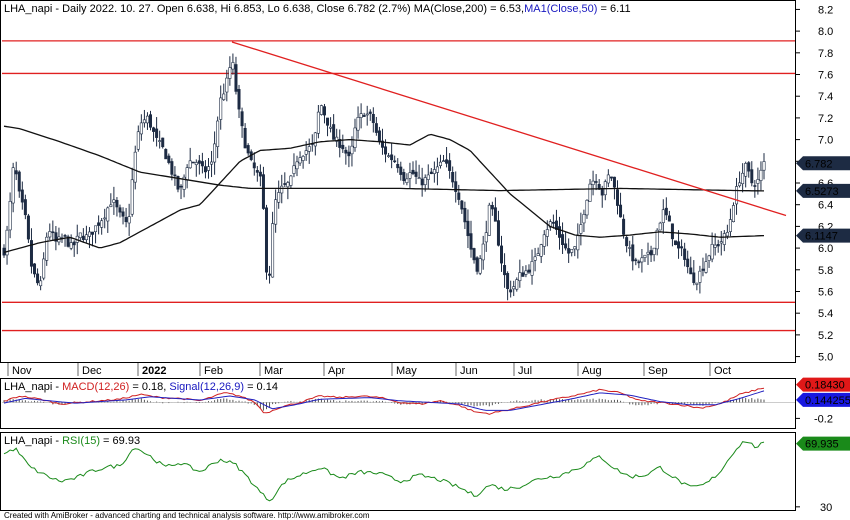 Image resolution: width=850 pixels, height=520 pixels. I want to click on macd-line, so click(384, 401).